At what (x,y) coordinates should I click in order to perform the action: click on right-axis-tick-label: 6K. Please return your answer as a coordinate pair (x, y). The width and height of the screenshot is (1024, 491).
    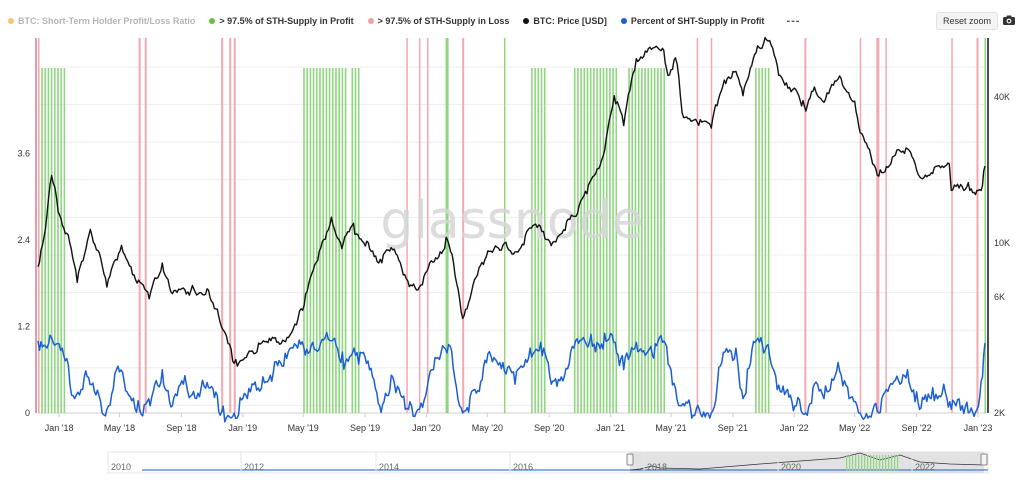
    Looking at the image, I should click on (999, 297).